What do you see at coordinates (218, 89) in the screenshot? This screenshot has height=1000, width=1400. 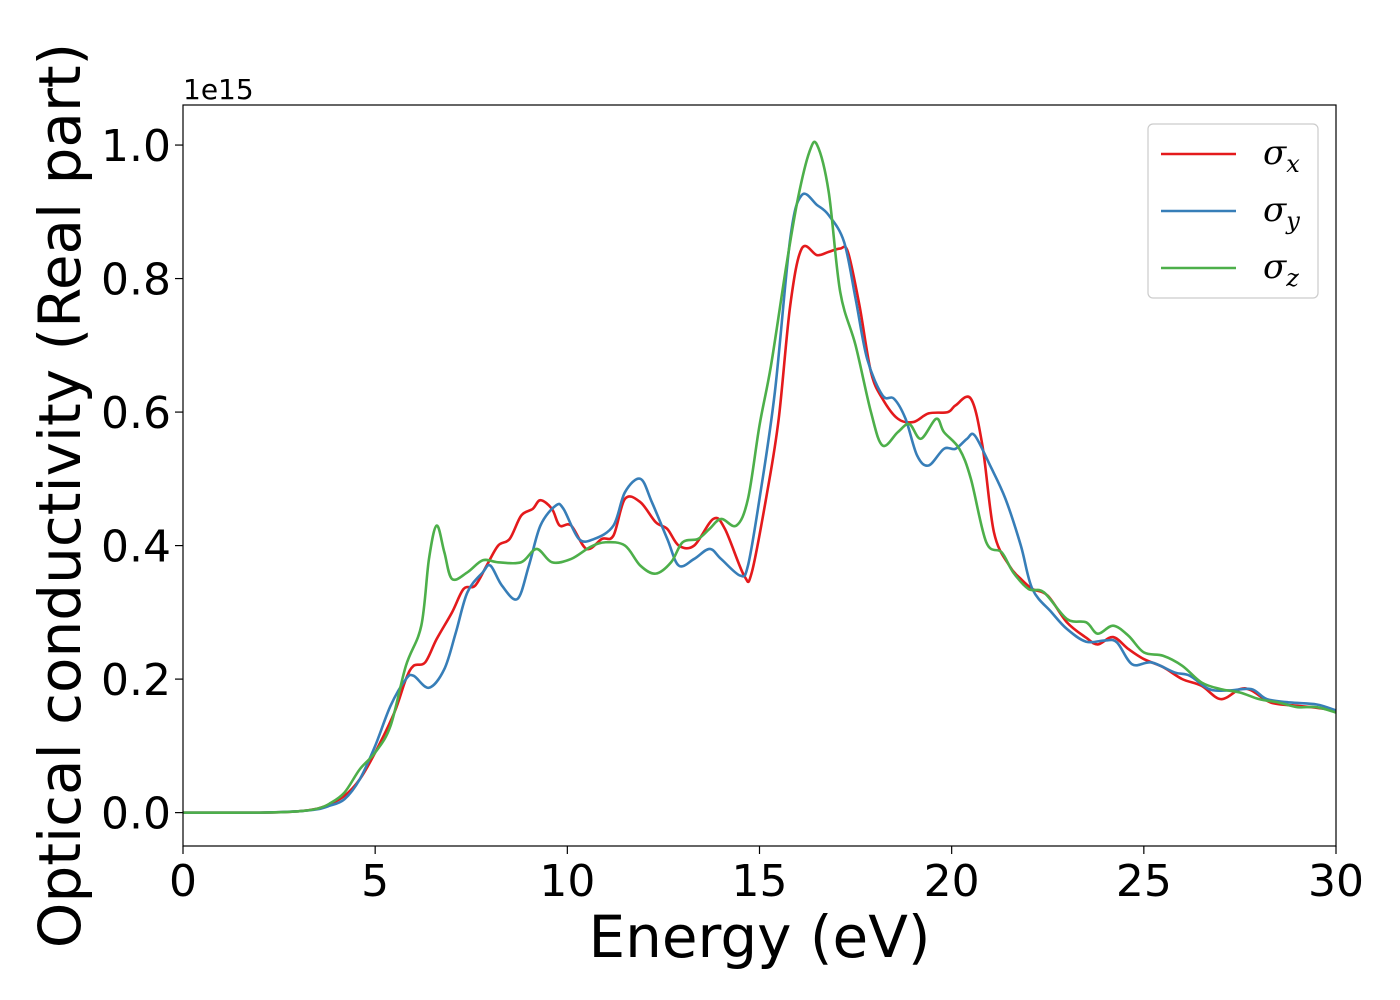 I see `y-axis-offset-label: 1e15` at bounding box center [218, 89].